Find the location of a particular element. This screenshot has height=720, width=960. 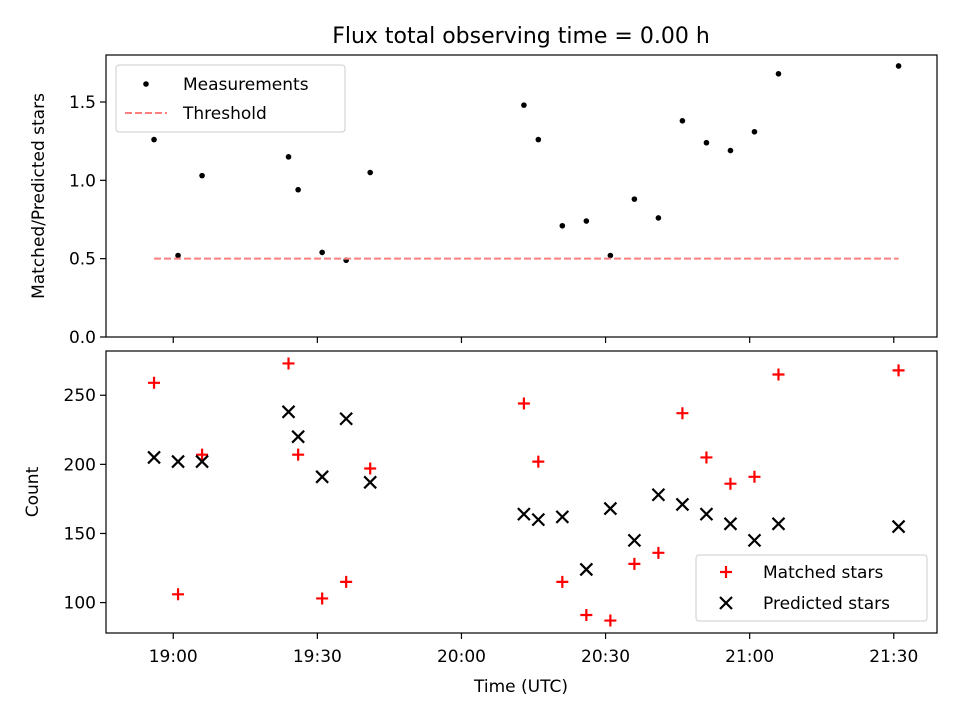

top-y-axis-label: Matched/Predicted stars is located at coordinates (39, 196).